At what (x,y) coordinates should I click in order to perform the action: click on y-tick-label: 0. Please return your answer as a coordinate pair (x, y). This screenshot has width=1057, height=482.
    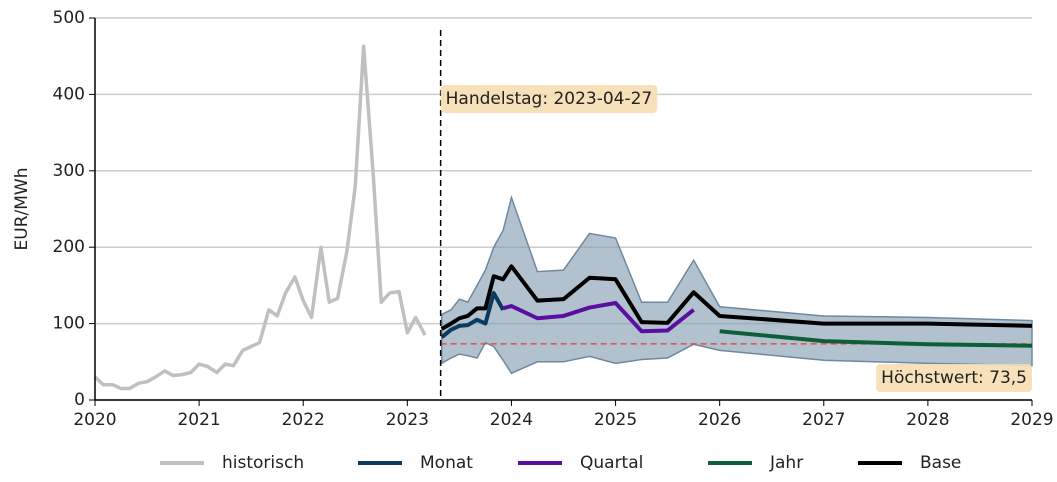
    Looking at the image, I should click on (79, 400).